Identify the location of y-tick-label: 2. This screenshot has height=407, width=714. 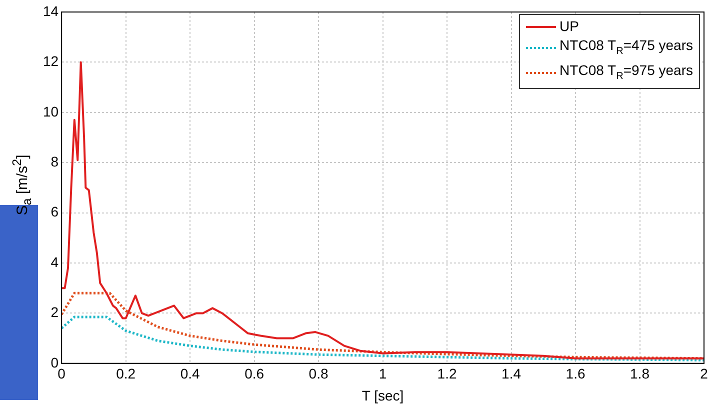
(54, 312).